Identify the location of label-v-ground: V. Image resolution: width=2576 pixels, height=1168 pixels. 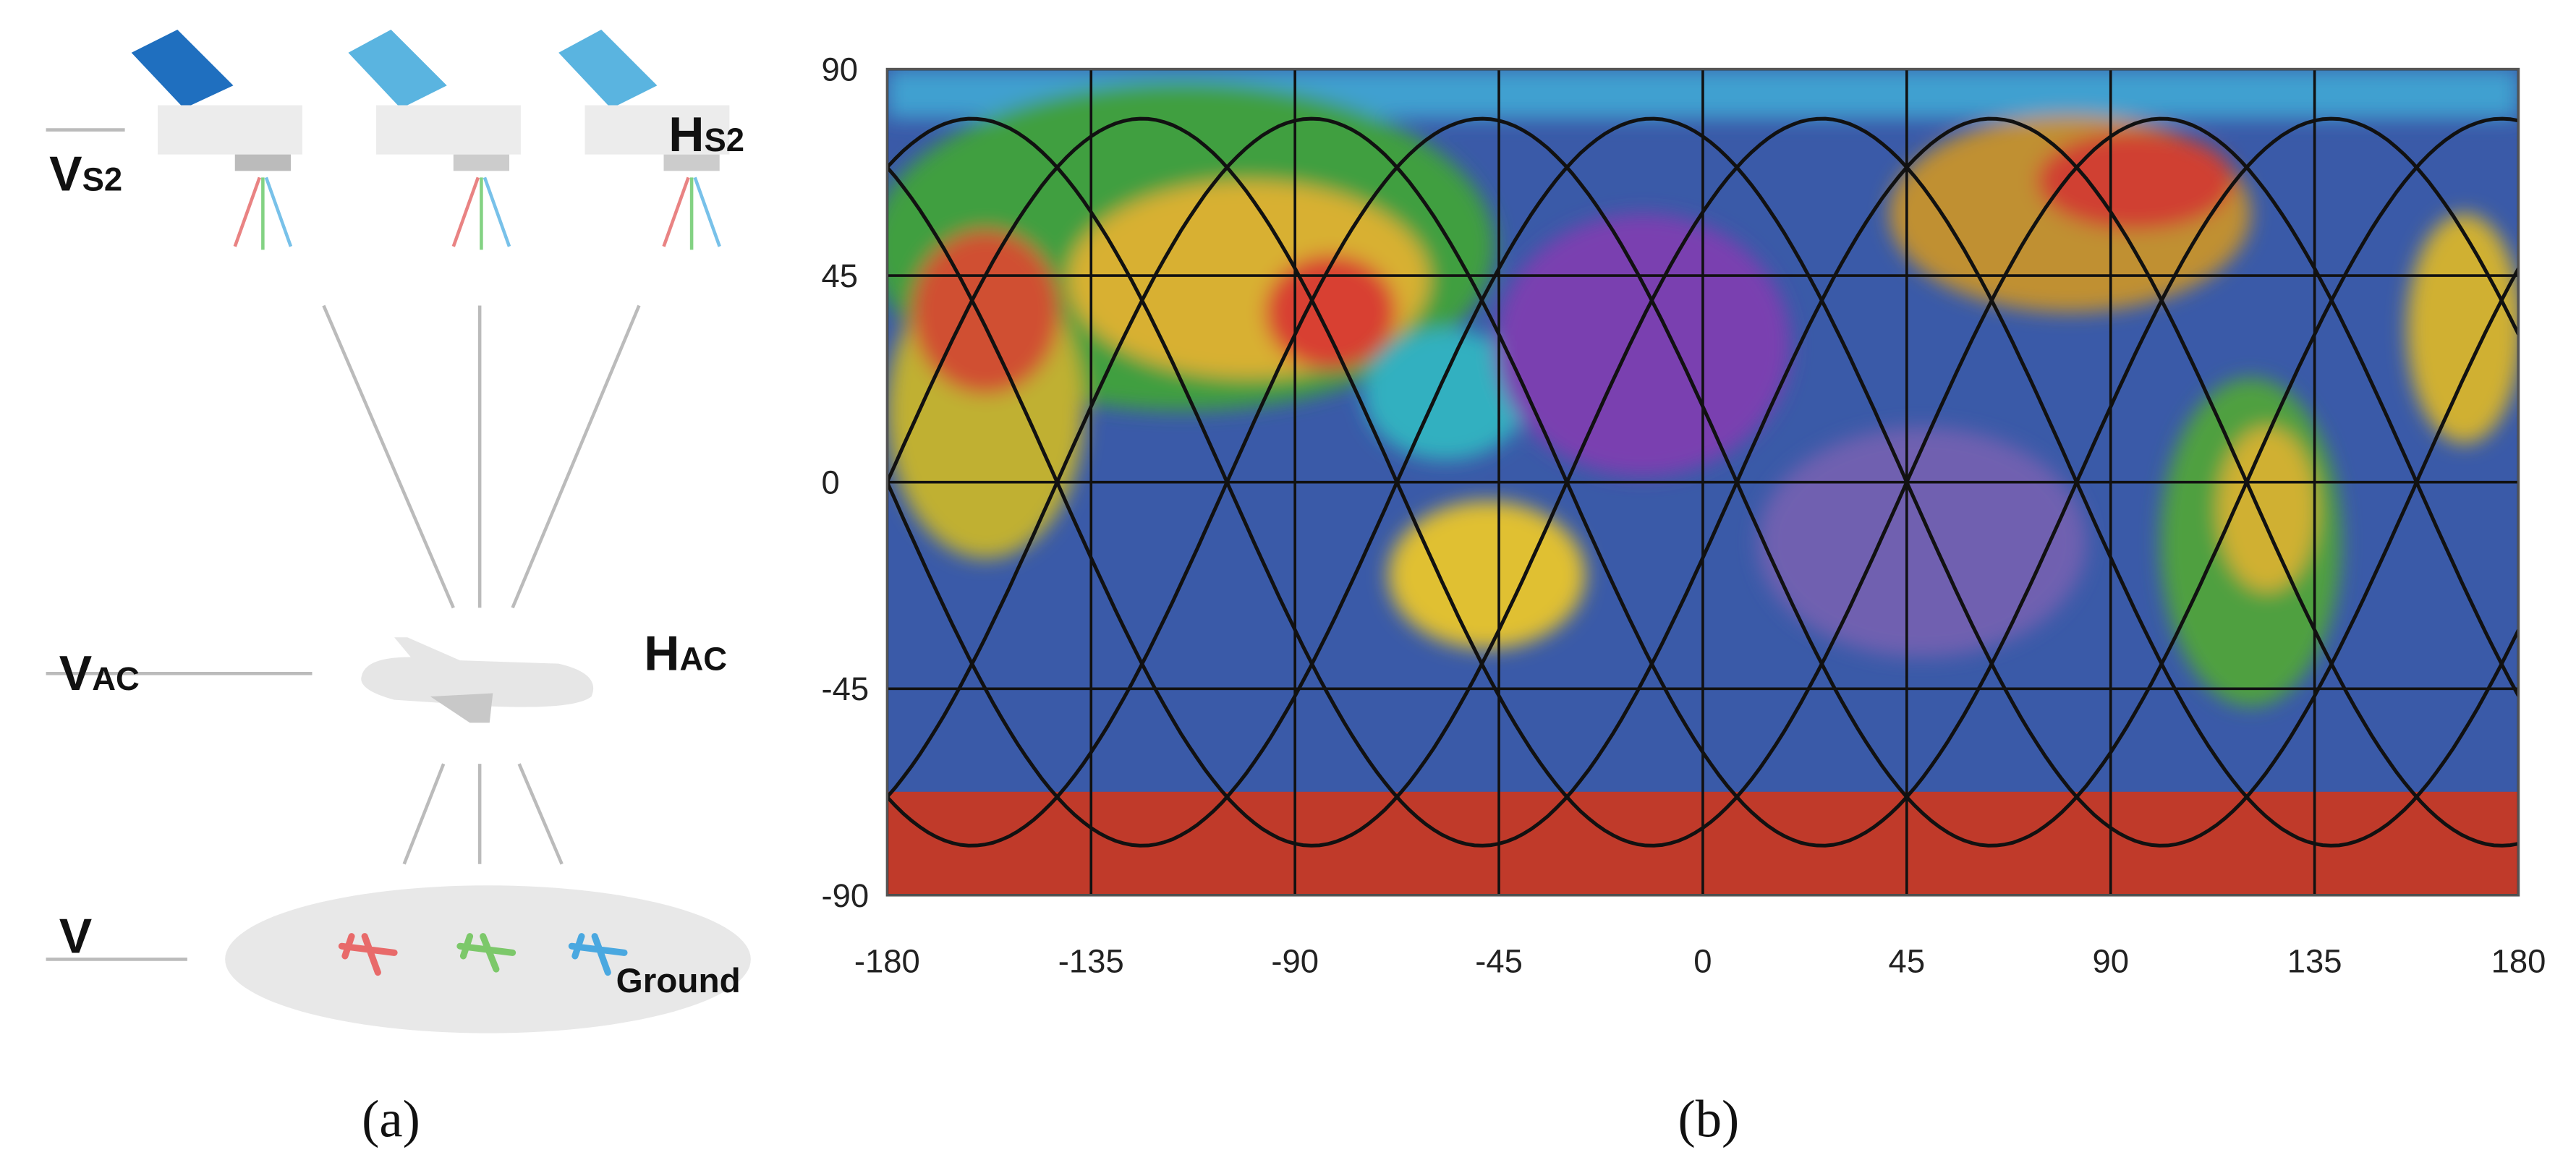
(75, 935).